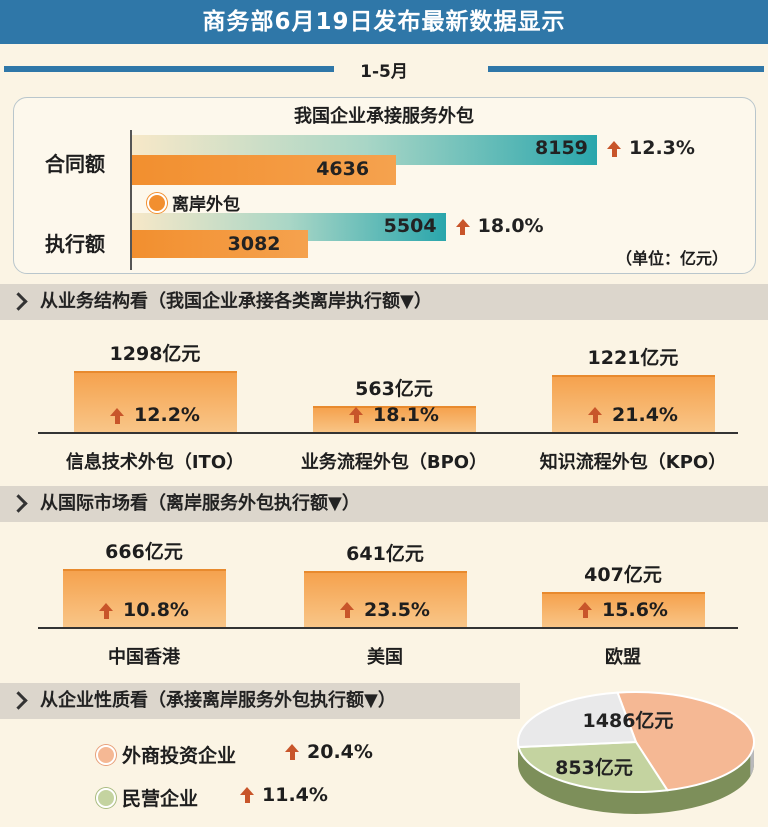 This screenshot has width=768, height=827. What do you see at coordinates (623, 657) in the screenshot?
I see `category-label: 欧盟` at bounding box center [623, 657].